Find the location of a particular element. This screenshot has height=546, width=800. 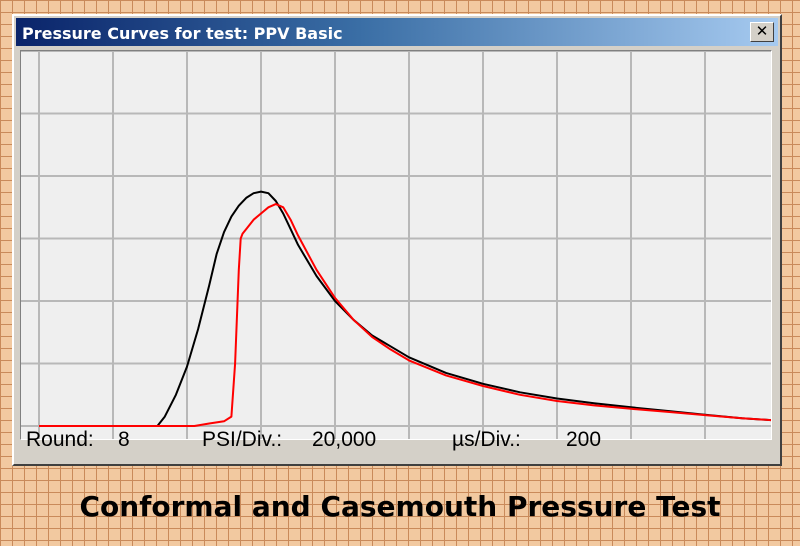

caption-text: Conformal and Casemouth Pressure Test is located at coordinates (400, 506).